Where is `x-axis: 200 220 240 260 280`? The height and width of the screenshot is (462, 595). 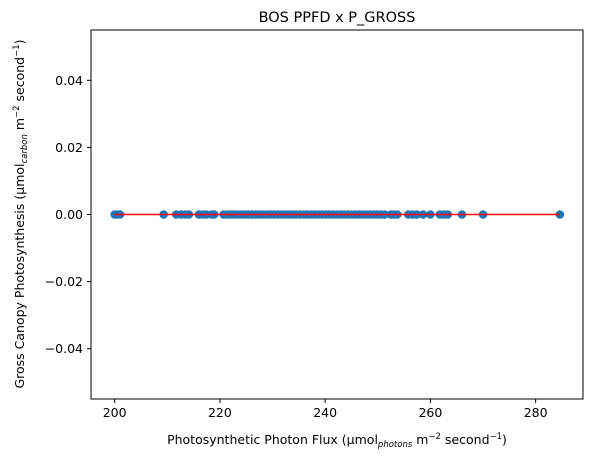
x-axis: 200 220 240 260 280 is located at coordinates (325, 409).